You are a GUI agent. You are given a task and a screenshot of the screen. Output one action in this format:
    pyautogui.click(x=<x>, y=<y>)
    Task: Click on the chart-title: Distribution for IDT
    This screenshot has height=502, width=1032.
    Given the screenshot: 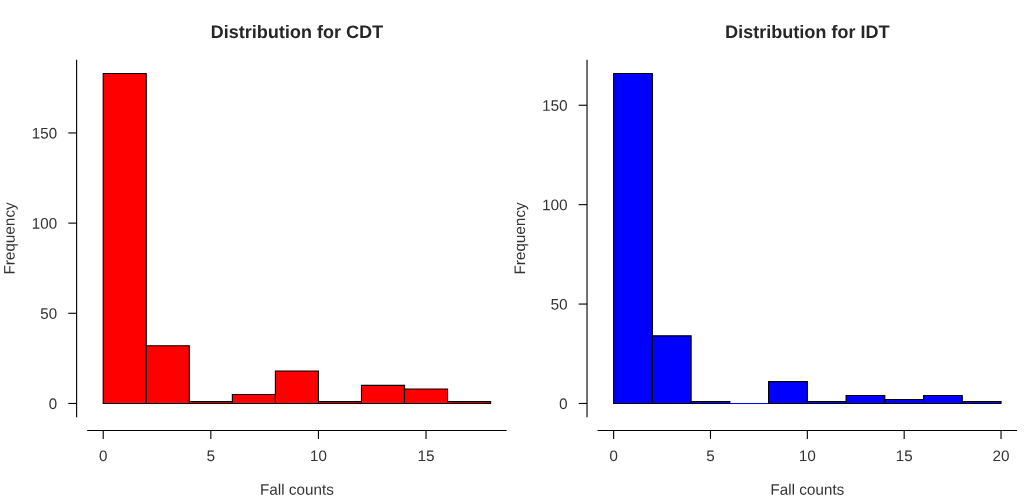 What is the action you would take?
    pyautogui.click(x=808, y=31)
    